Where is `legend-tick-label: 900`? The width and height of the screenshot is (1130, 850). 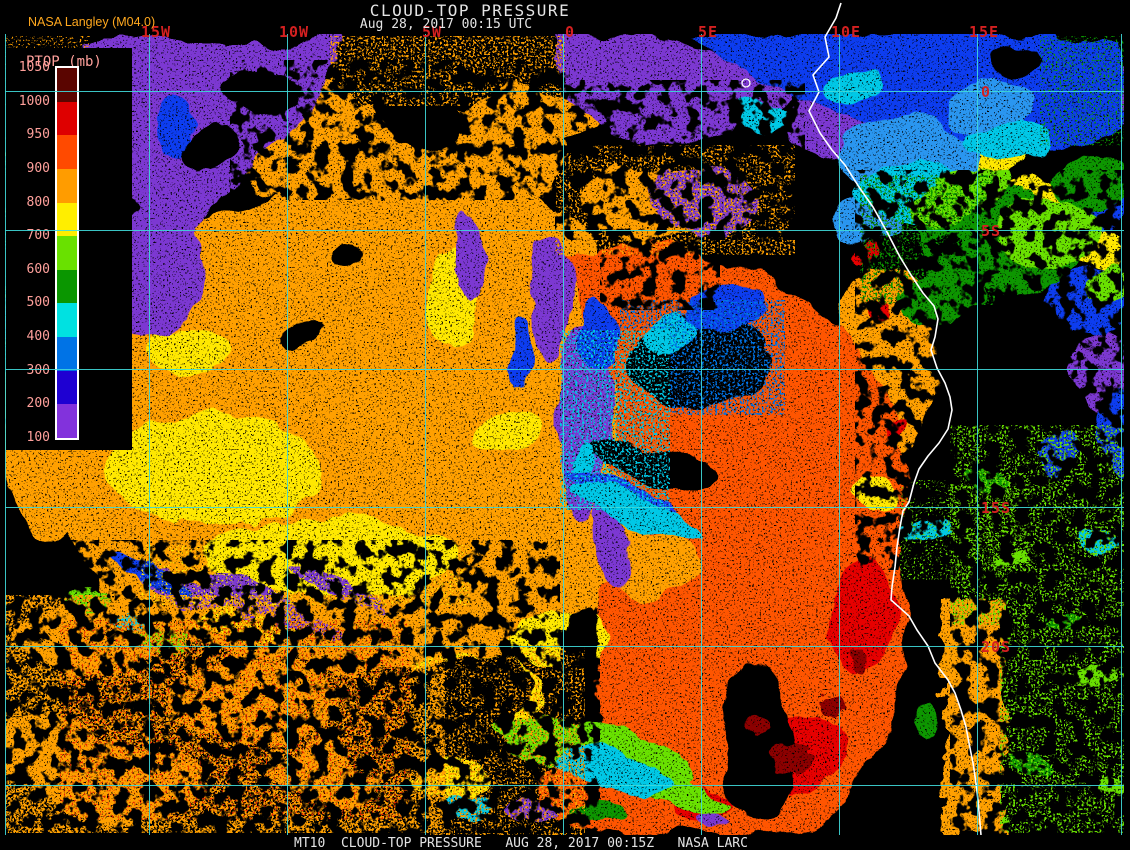 legend-tick-label: 900 is located at coordinates (38, 168).